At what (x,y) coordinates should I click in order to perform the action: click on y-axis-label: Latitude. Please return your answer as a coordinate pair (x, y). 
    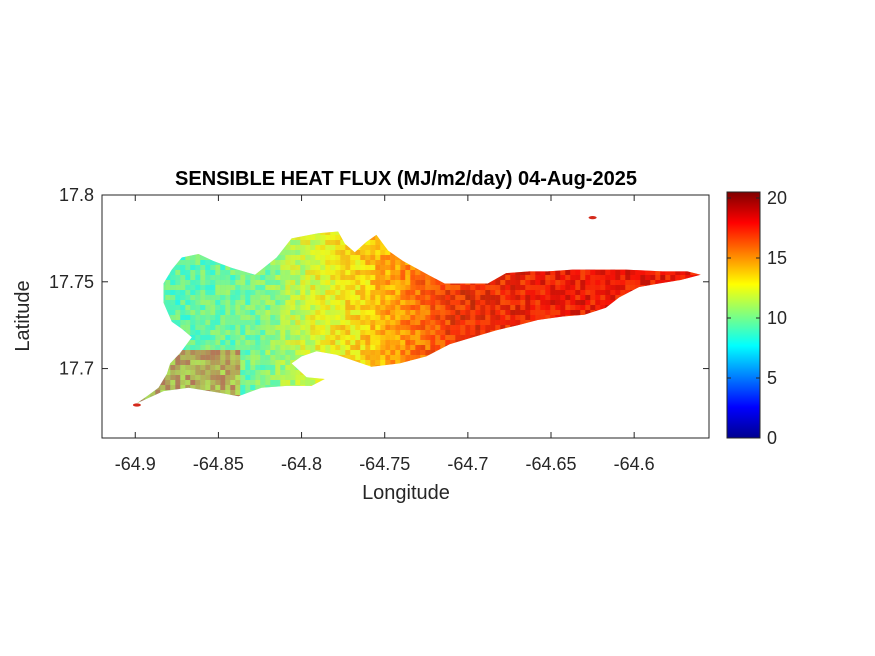
    Looking at the image, I should click on (23, 315).